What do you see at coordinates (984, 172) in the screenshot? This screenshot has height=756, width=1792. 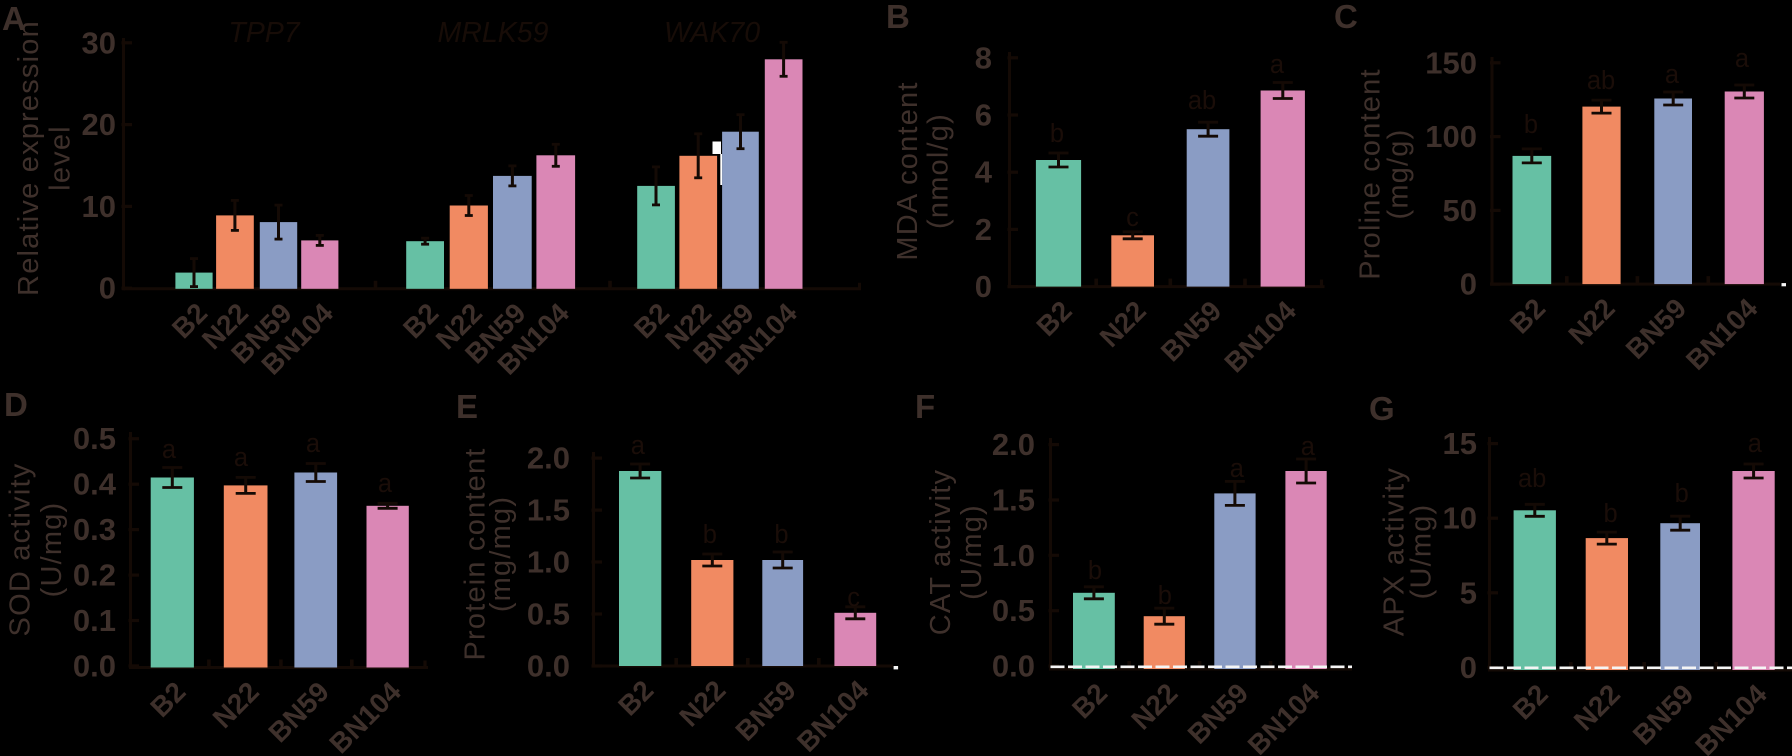 I see `svg-text: 4` at bounding box center [984, 172].